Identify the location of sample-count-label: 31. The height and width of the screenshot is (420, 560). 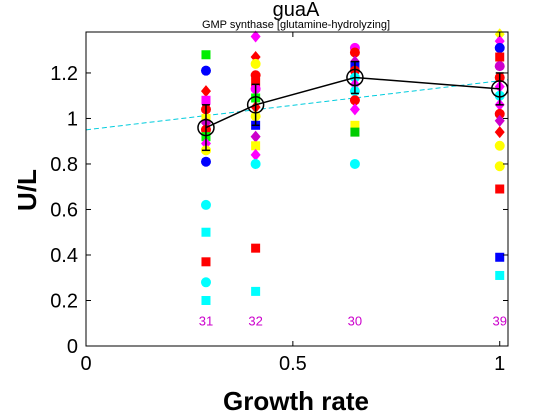
(206, 321).